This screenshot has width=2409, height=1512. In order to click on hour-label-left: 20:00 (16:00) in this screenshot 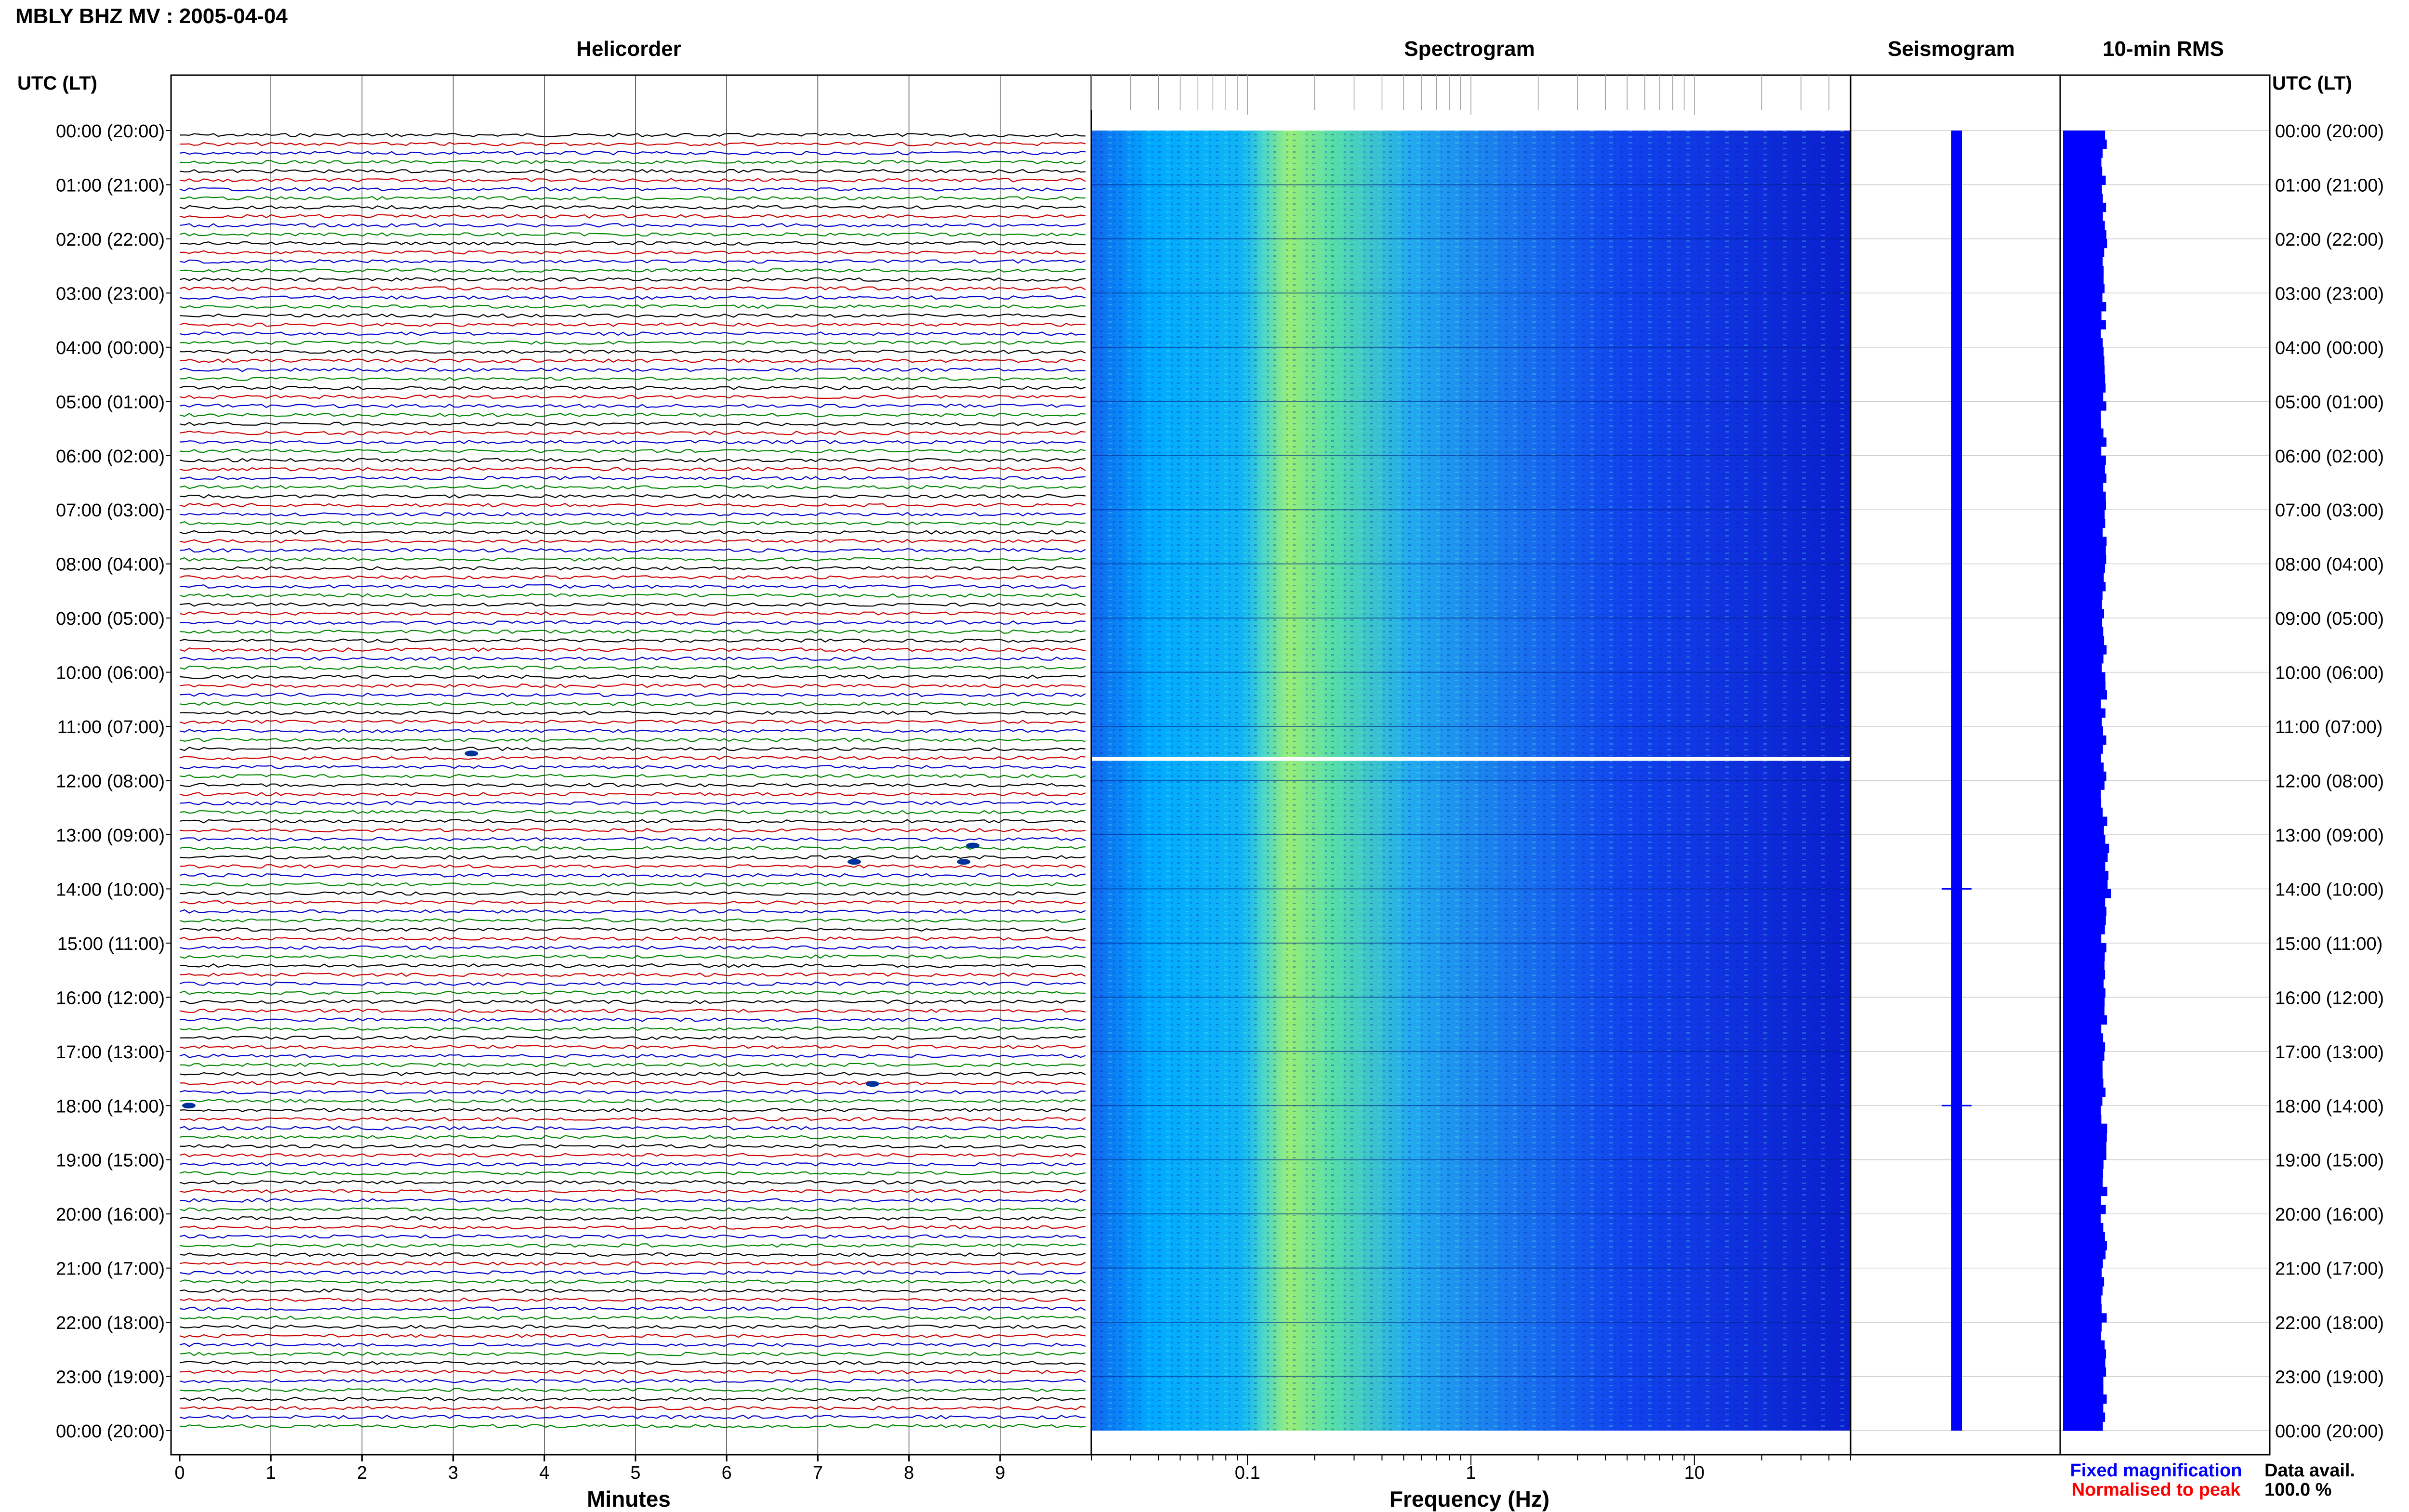, I will do `click(110, 1215)`.